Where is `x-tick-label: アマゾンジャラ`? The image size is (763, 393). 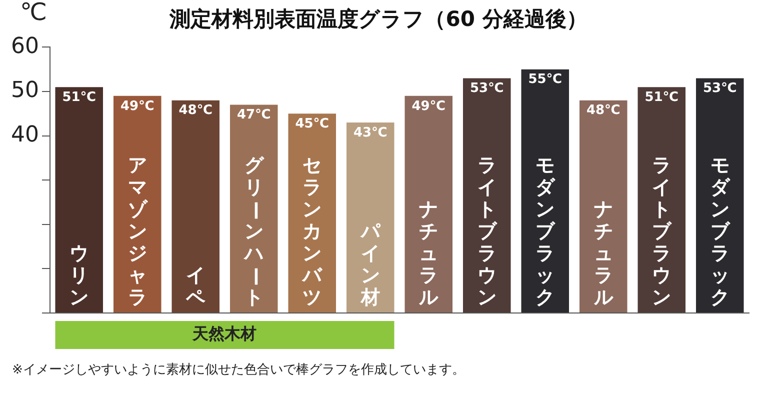
x-tick-label: アマゾンジャラ is located at coordinates (138, 231).